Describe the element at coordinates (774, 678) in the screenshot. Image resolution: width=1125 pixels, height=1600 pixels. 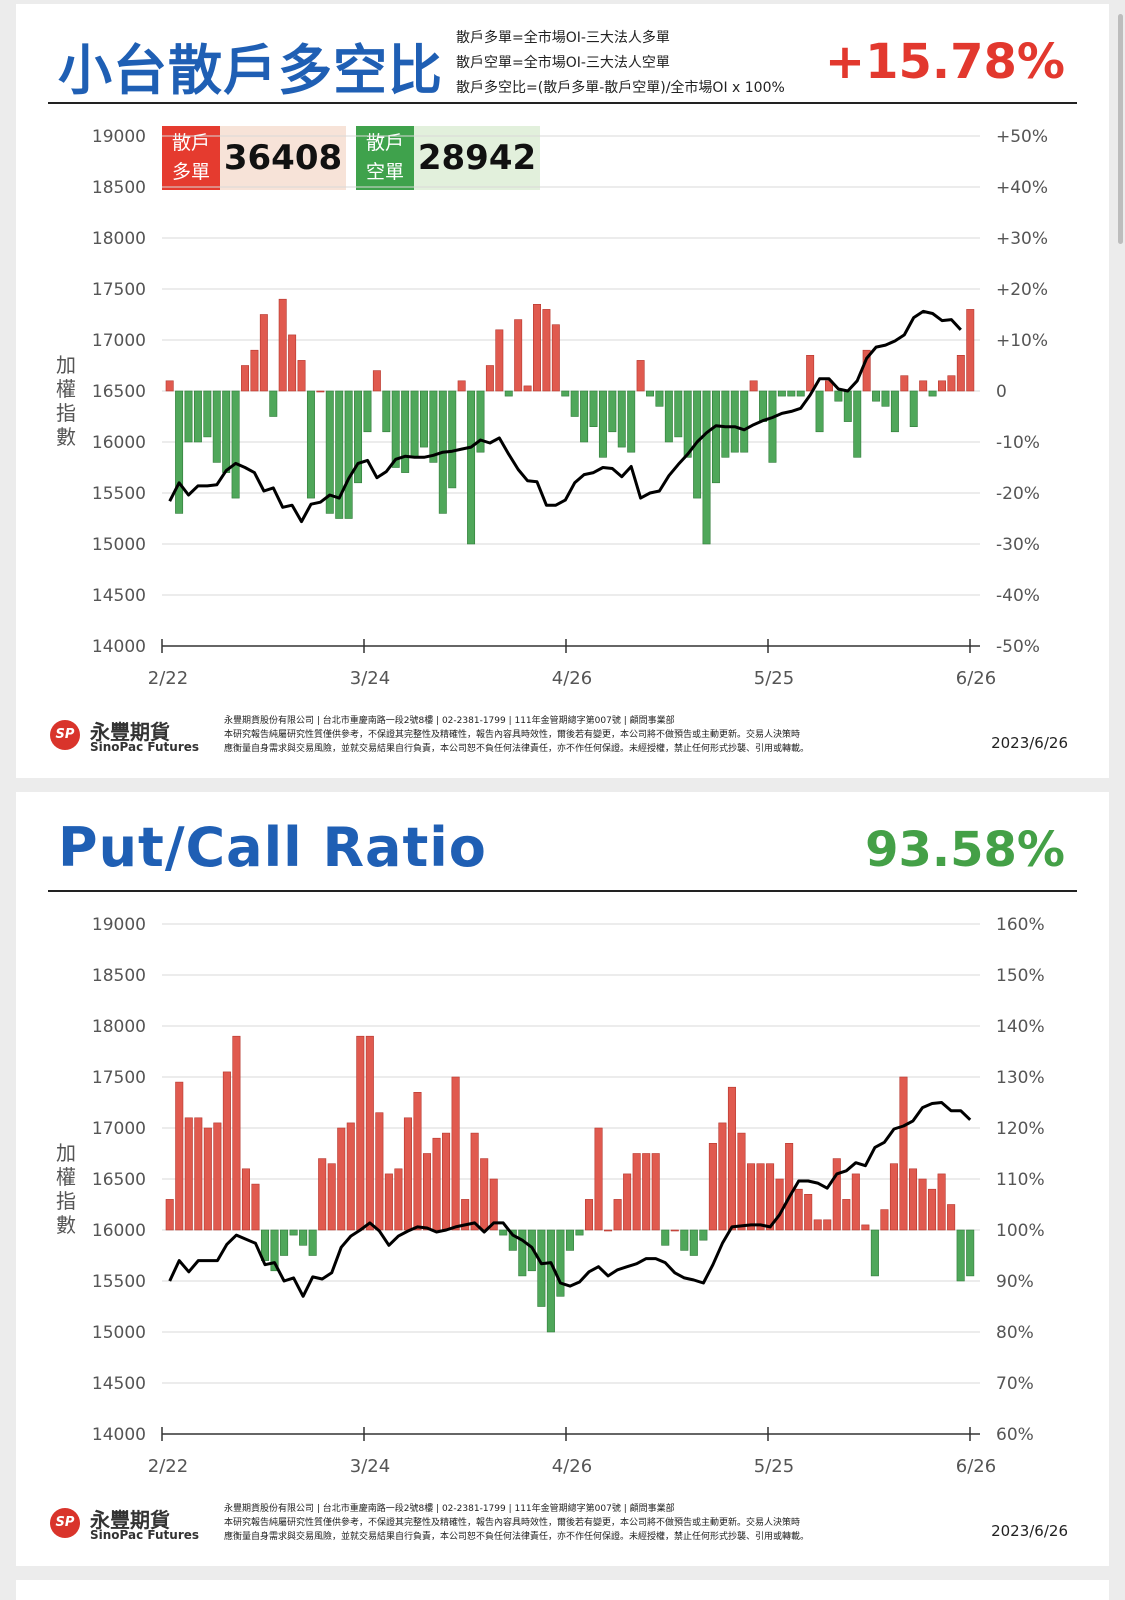
I see `x-tick-label: 5/25` at that location.